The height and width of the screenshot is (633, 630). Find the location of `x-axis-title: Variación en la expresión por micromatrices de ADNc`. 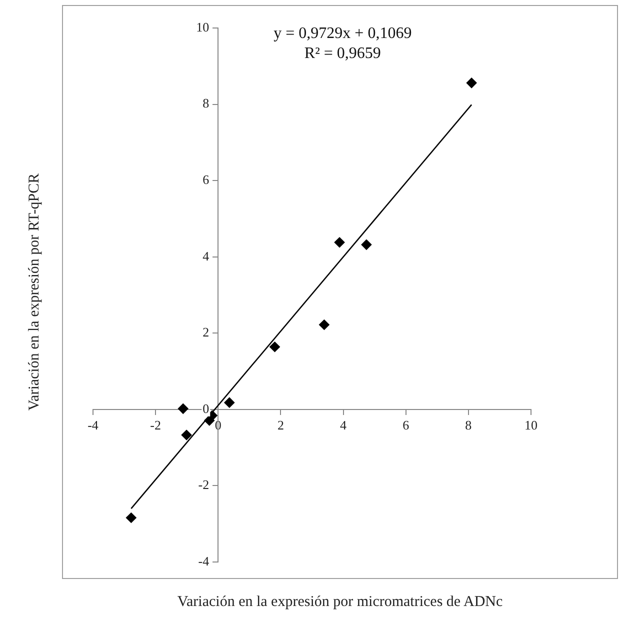

x-axis-title: Variación en la expresión por micromatrices de ADNc is located at coordinates (340, 602).